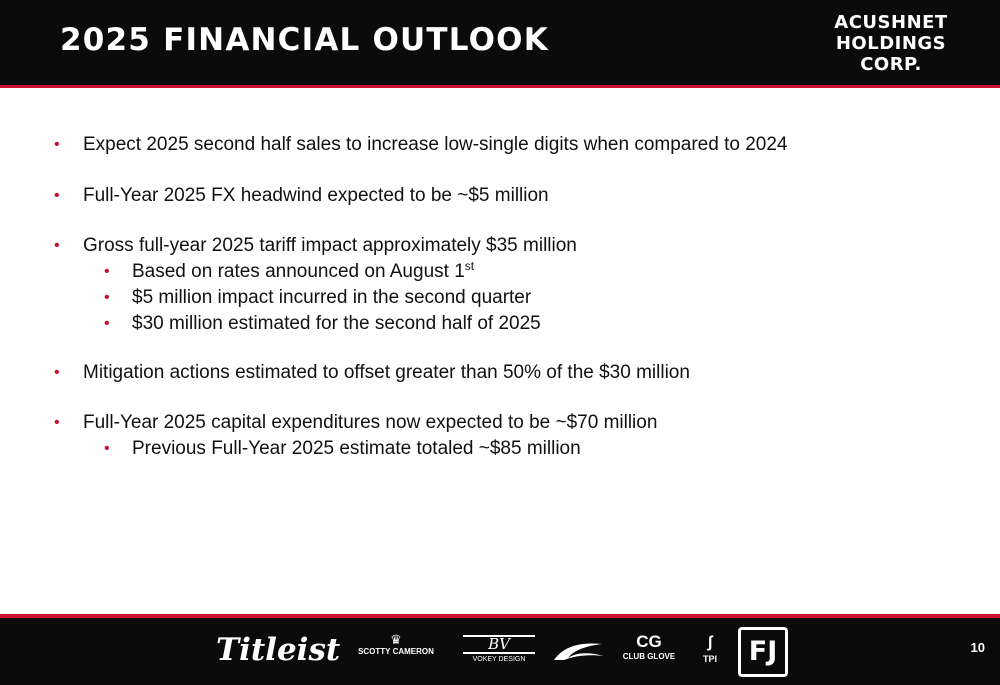 The height and width of the screenshot is (685, 1000). I want to click on vokey-mark: BV, so click(499, 644).